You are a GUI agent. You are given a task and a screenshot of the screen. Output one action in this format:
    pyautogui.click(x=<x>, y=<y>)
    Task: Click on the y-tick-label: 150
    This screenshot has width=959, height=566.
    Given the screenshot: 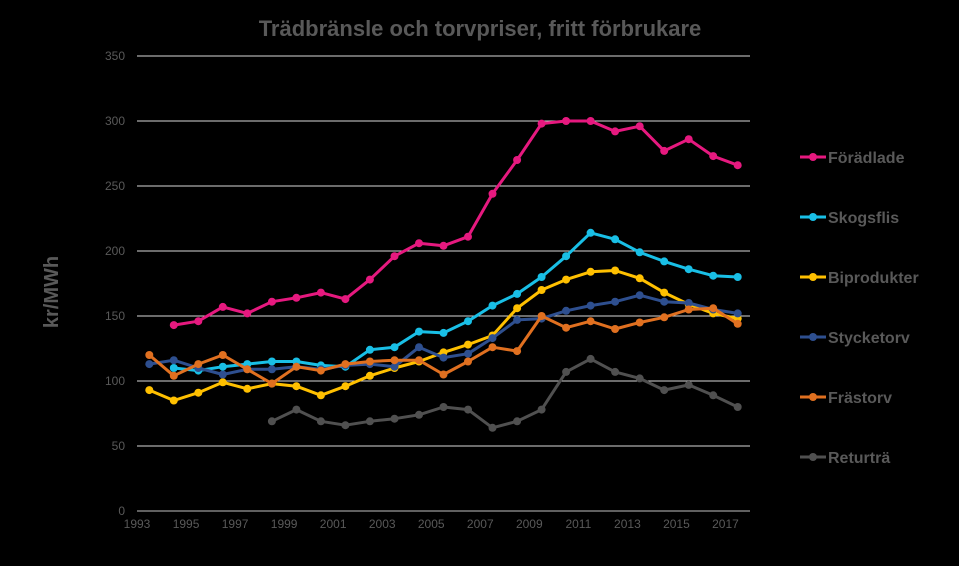 What is the action you would take?
    pyautogui.click(x=115, y=316)
    